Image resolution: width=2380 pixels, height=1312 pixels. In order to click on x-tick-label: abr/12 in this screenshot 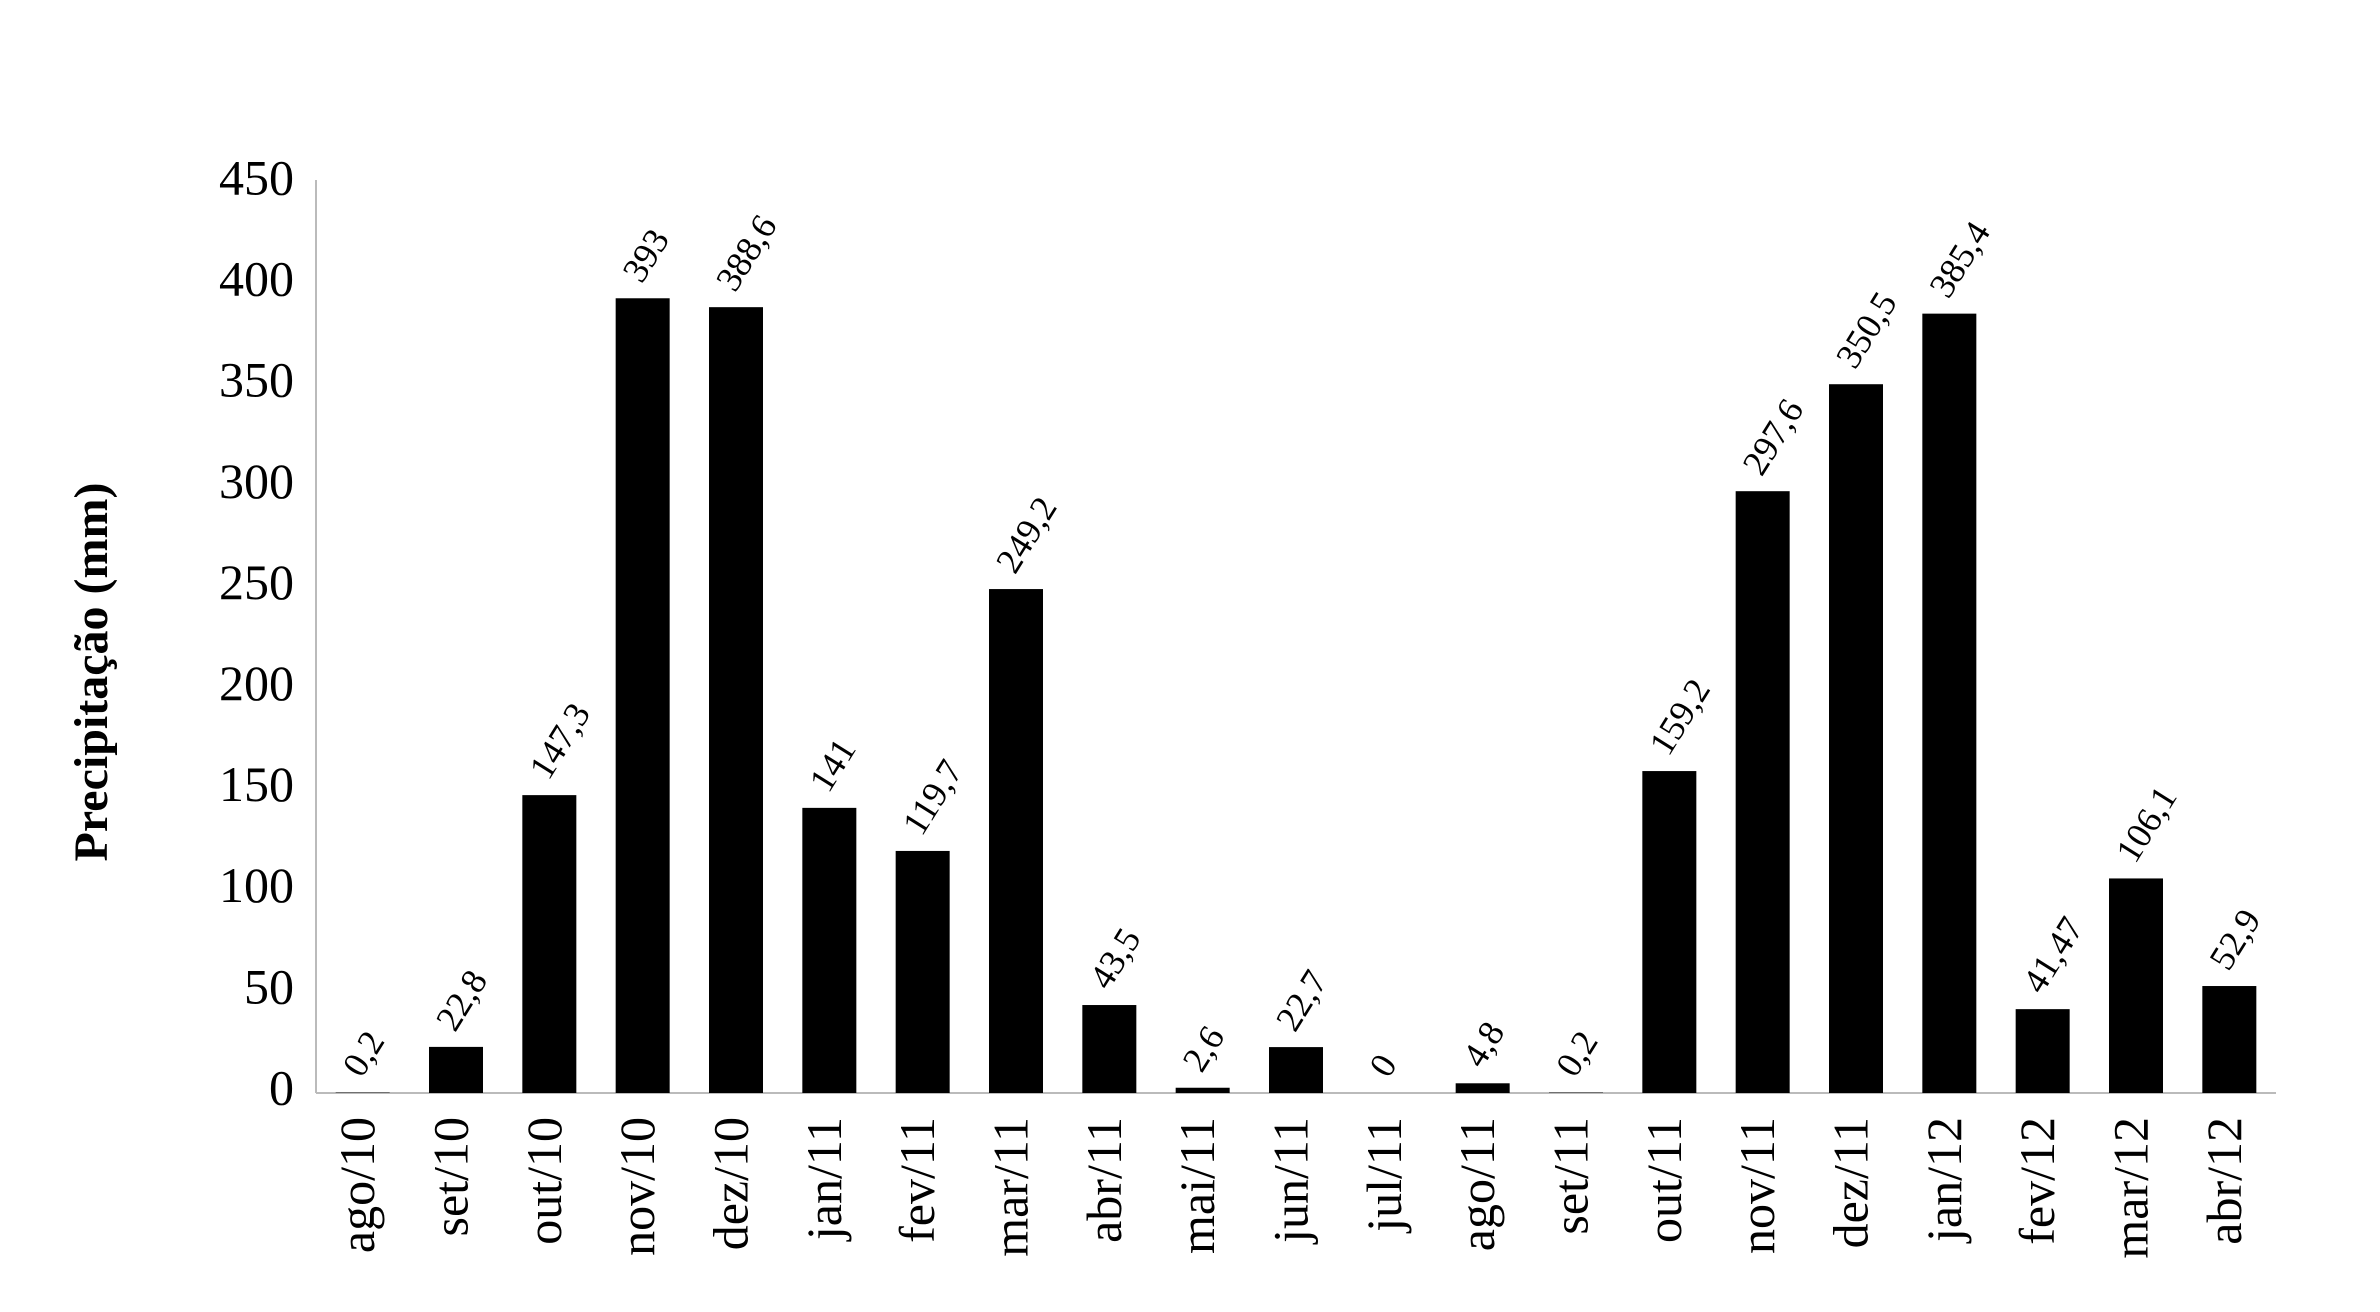, I will do `click(2224, 1181)`.